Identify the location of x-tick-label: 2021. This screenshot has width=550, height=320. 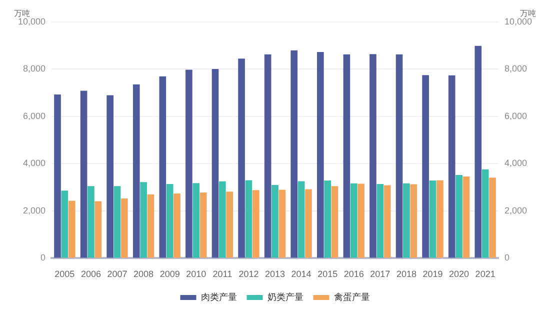
(485, 274).